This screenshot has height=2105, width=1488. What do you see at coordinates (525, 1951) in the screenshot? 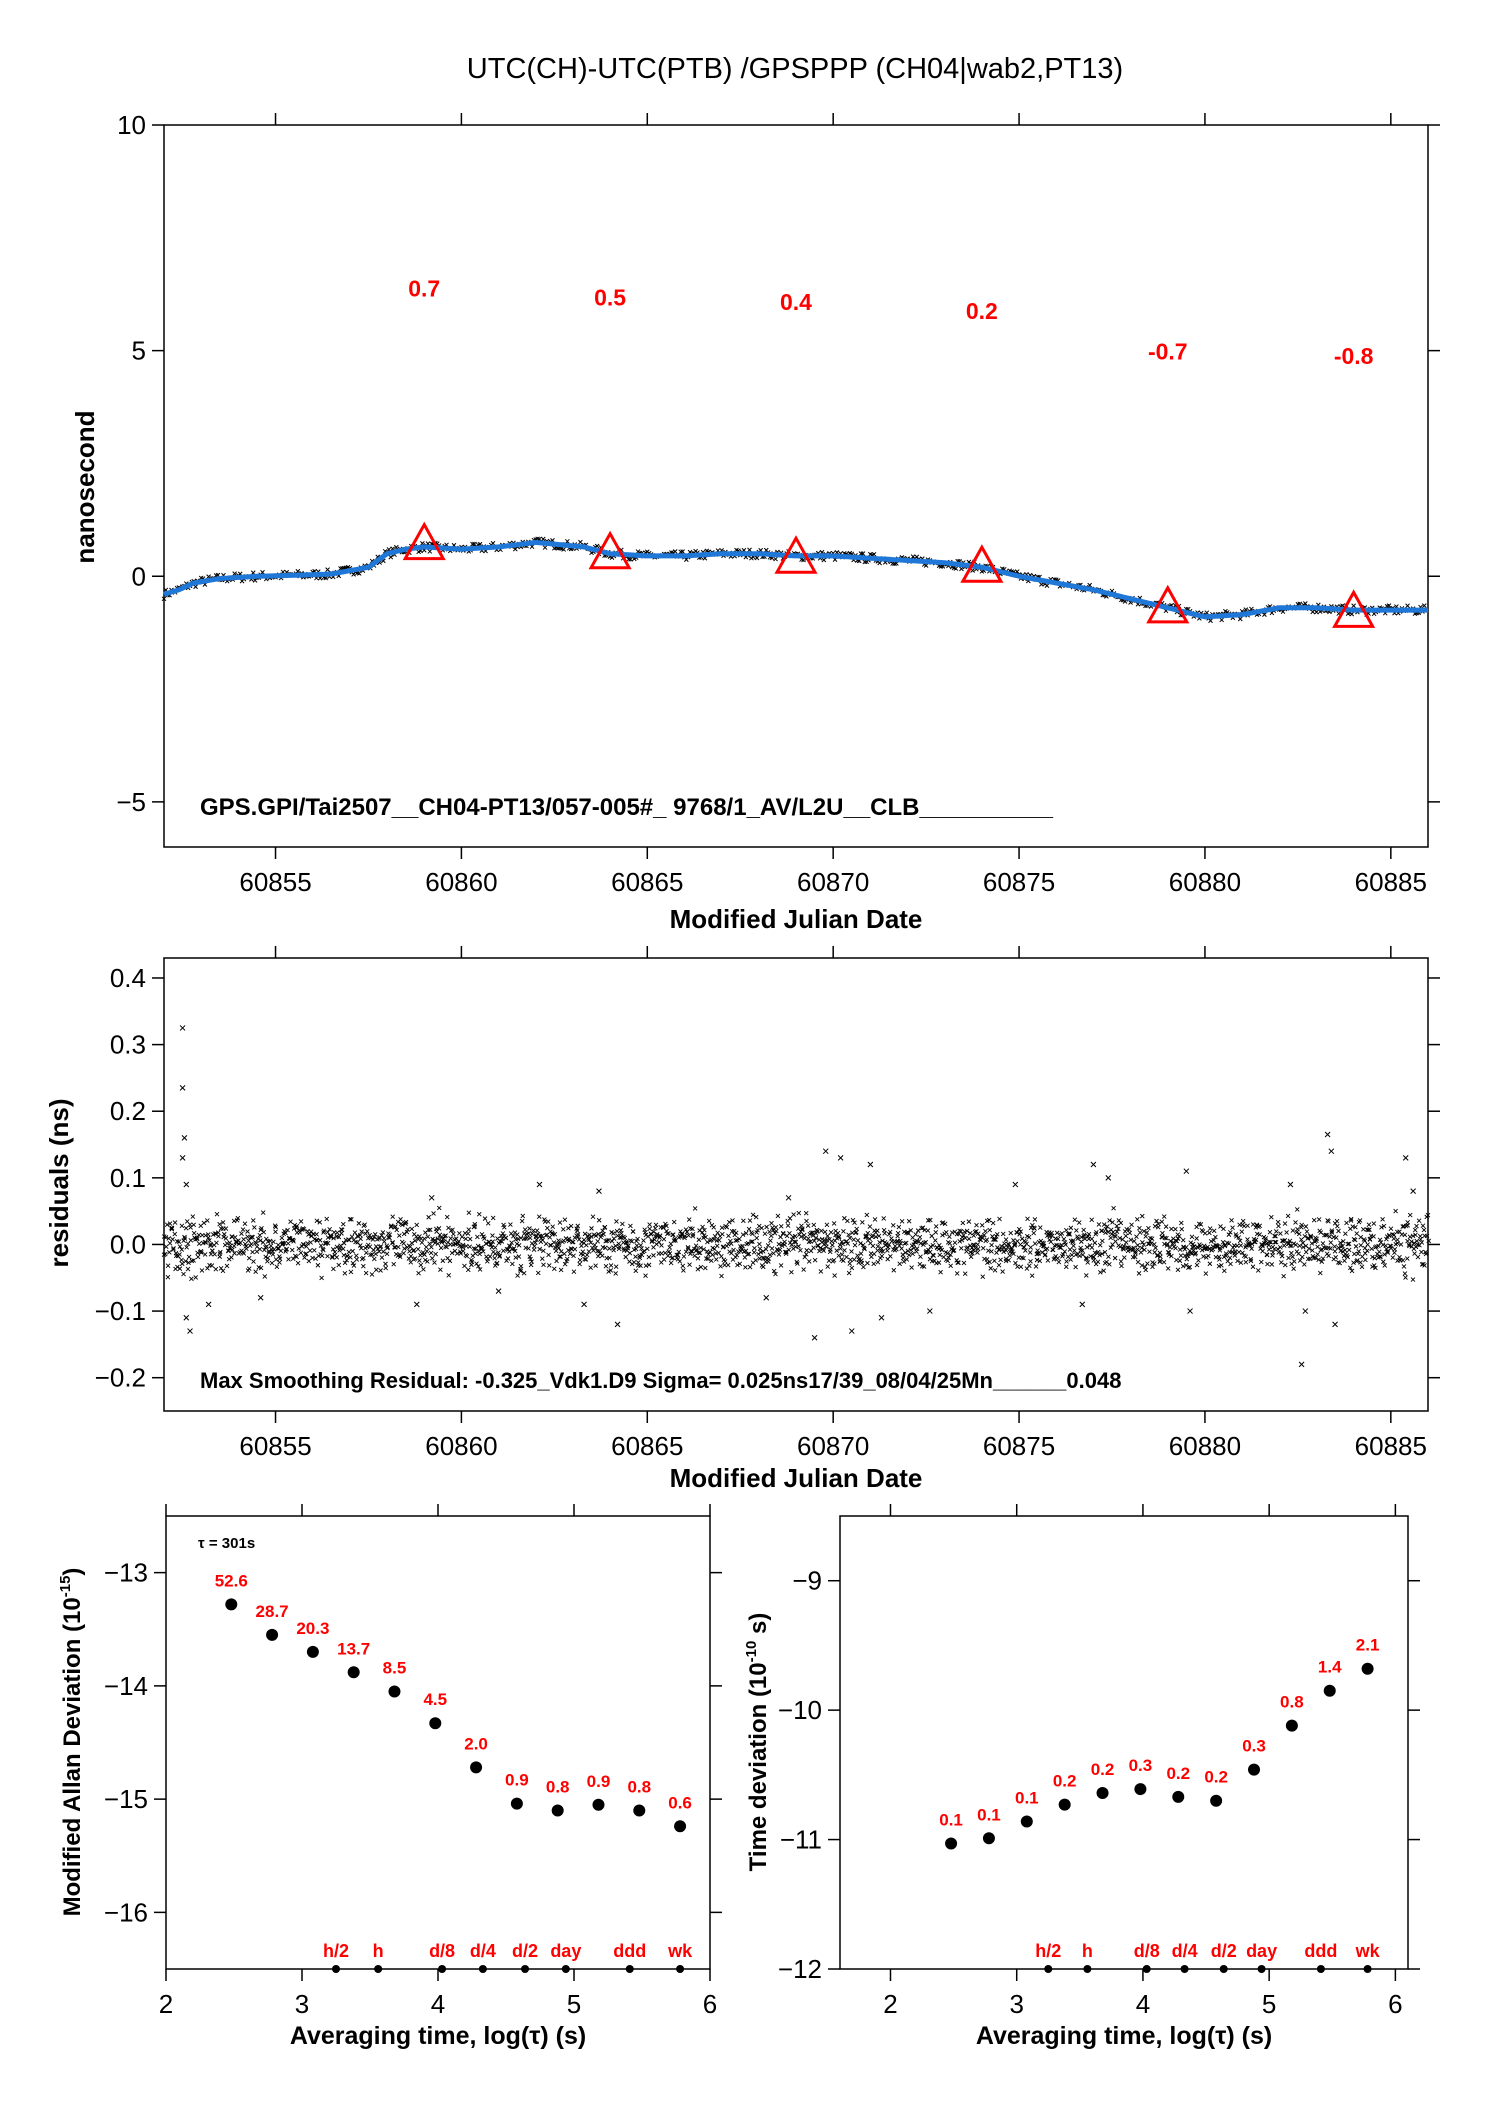
I see `interval-label: d/2` at bounding box center [525, 1951].